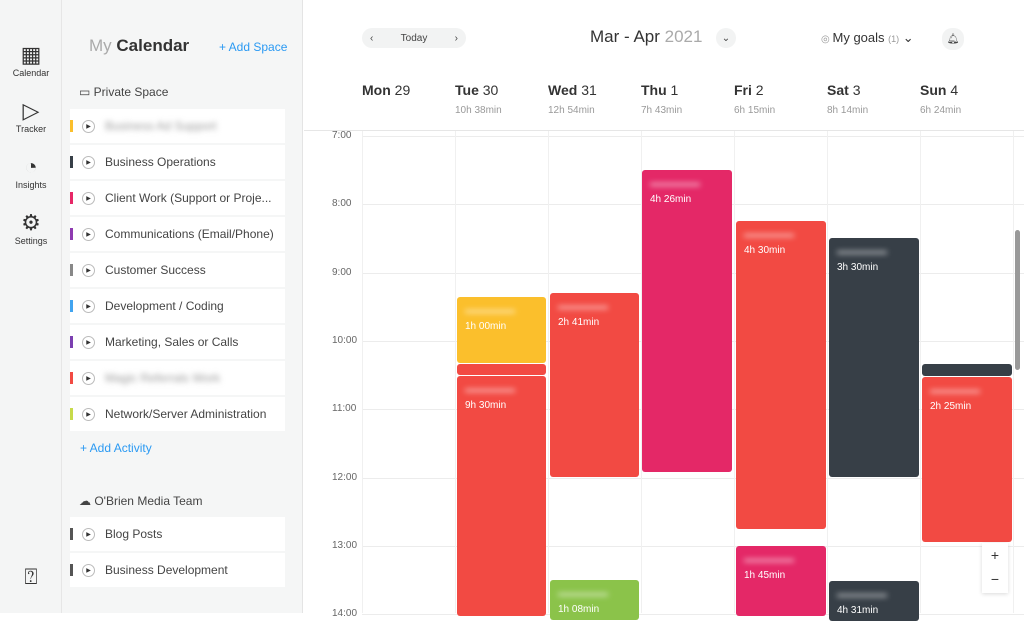  I want to click on day-header: Fri 2, so click(749, 90).